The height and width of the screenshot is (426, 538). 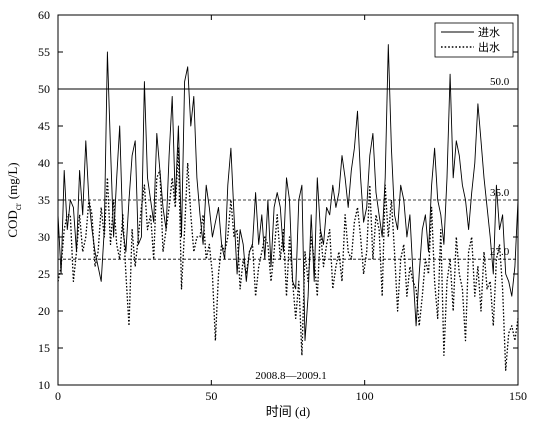 I want to click on y-tick-label: 30, so click(x=44, y=237).